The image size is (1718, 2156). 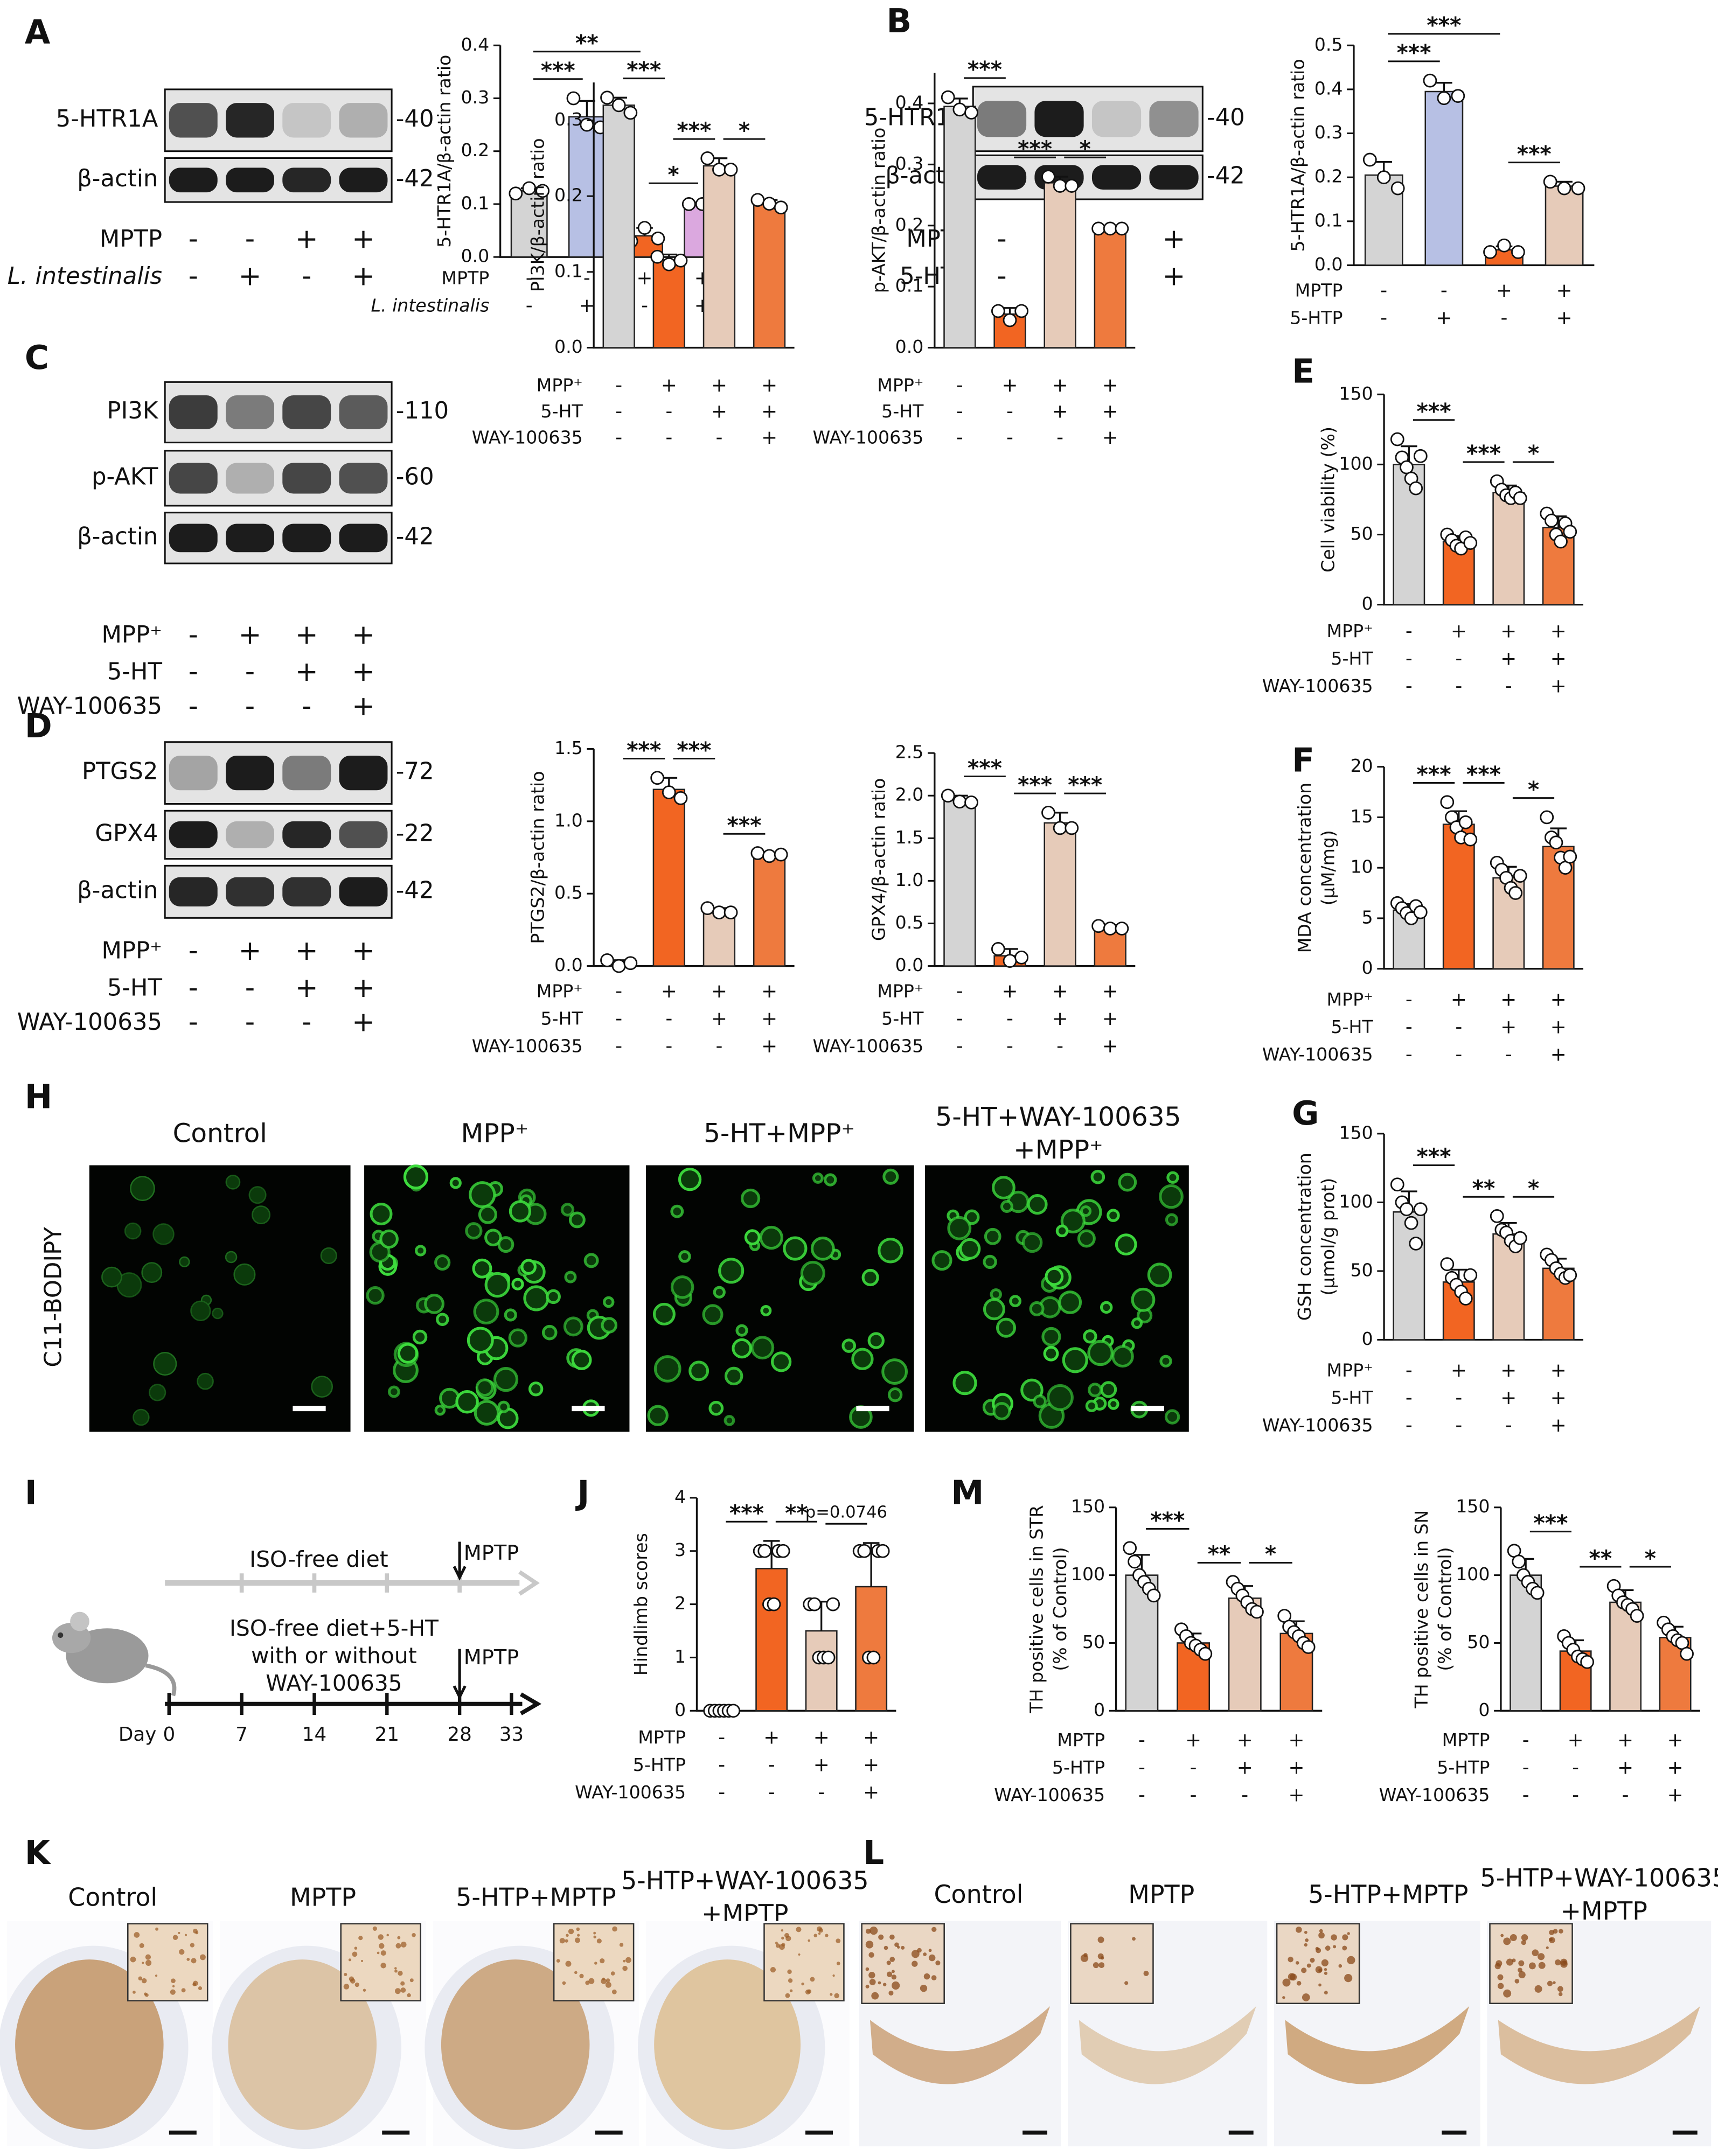 What do you see at coordinates (568, 747) in the screenshot?
I see `y-tick-label: 1.5` at bounding box center [568, 747].